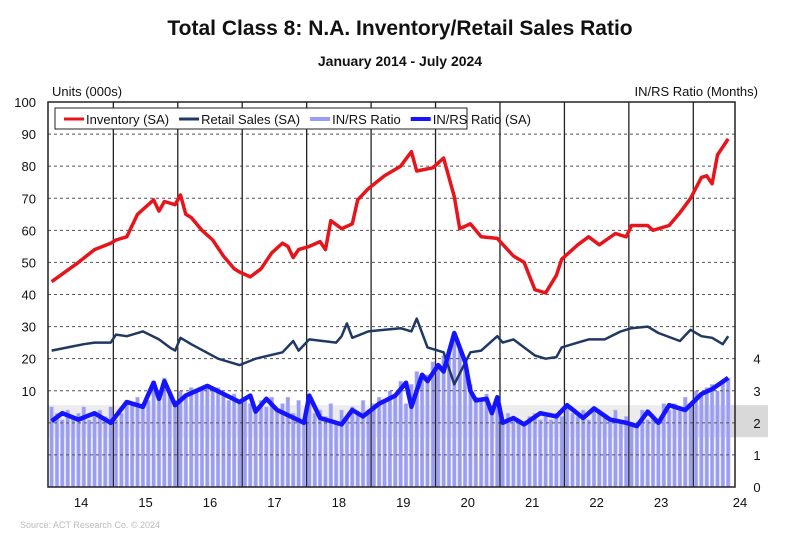 Image resolution: width=800 pixels, height=537 pixels. What do you see at coordinates (596, 502) in the screenshot?
I see `x-tick-label: 22` at bounding box center [596, 502].